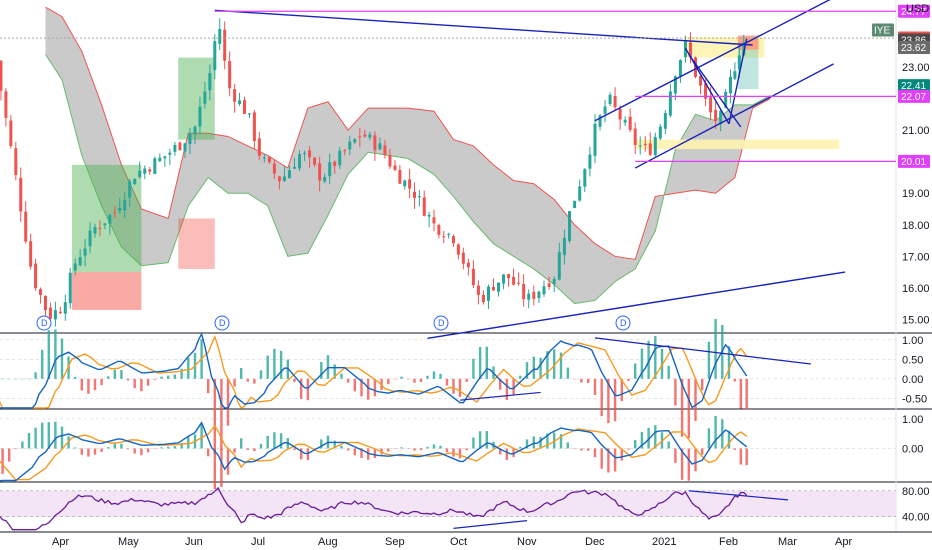 This screenshot has width=932, height=550. Describe the element at coordinates (914, 399) in the screenshot. I see `macd-tick-label: -0.50` at that location.